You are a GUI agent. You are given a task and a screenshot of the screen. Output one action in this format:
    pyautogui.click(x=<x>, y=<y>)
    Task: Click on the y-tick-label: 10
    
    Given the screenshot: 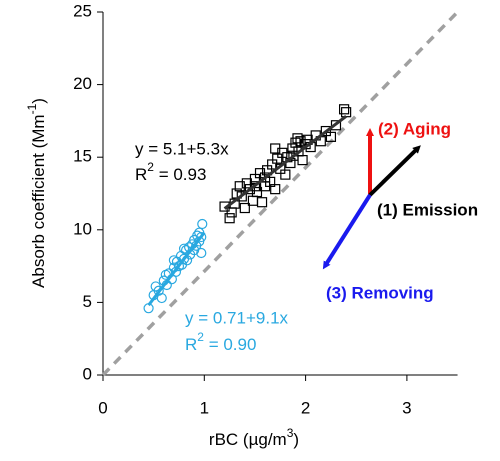 What is the action you would take?
    pyautogui.click(x=82, y=228)
    